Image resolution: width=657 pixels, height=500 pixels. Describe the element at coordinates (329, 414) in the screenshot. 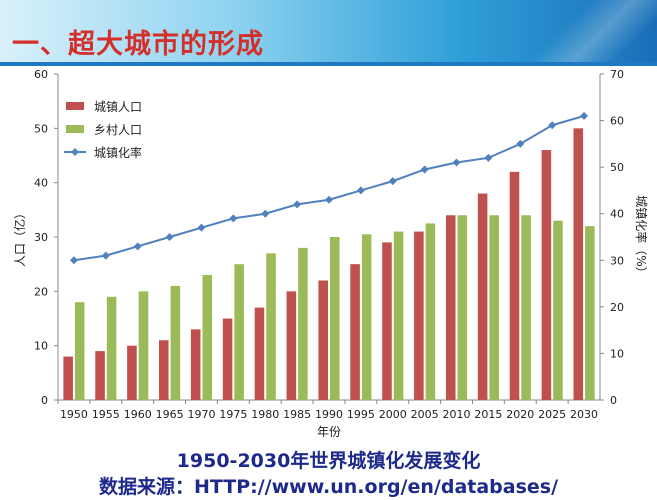

I see `x-tick-label: 1990` at that location.